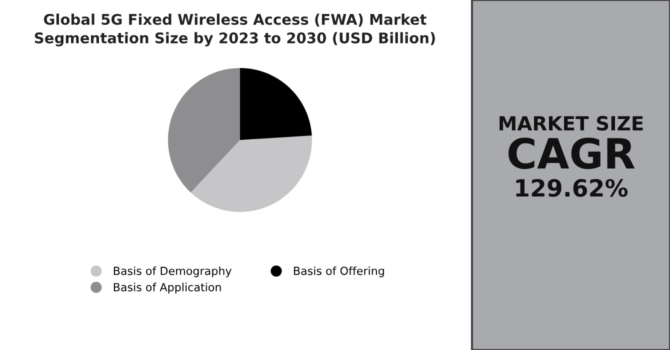  Describe the element at coordinates (571, 154) in the screenshot. I see `text: CAGR` at that location.